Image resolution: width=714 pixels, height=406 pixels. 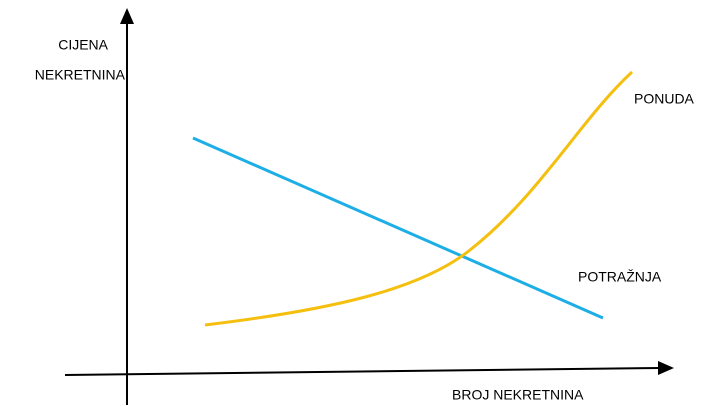 What do you see at coordinates (80, 75) in the screenshot?
I see `y-axis-label: NEKRETNINA` at bounding box center [80, 75].